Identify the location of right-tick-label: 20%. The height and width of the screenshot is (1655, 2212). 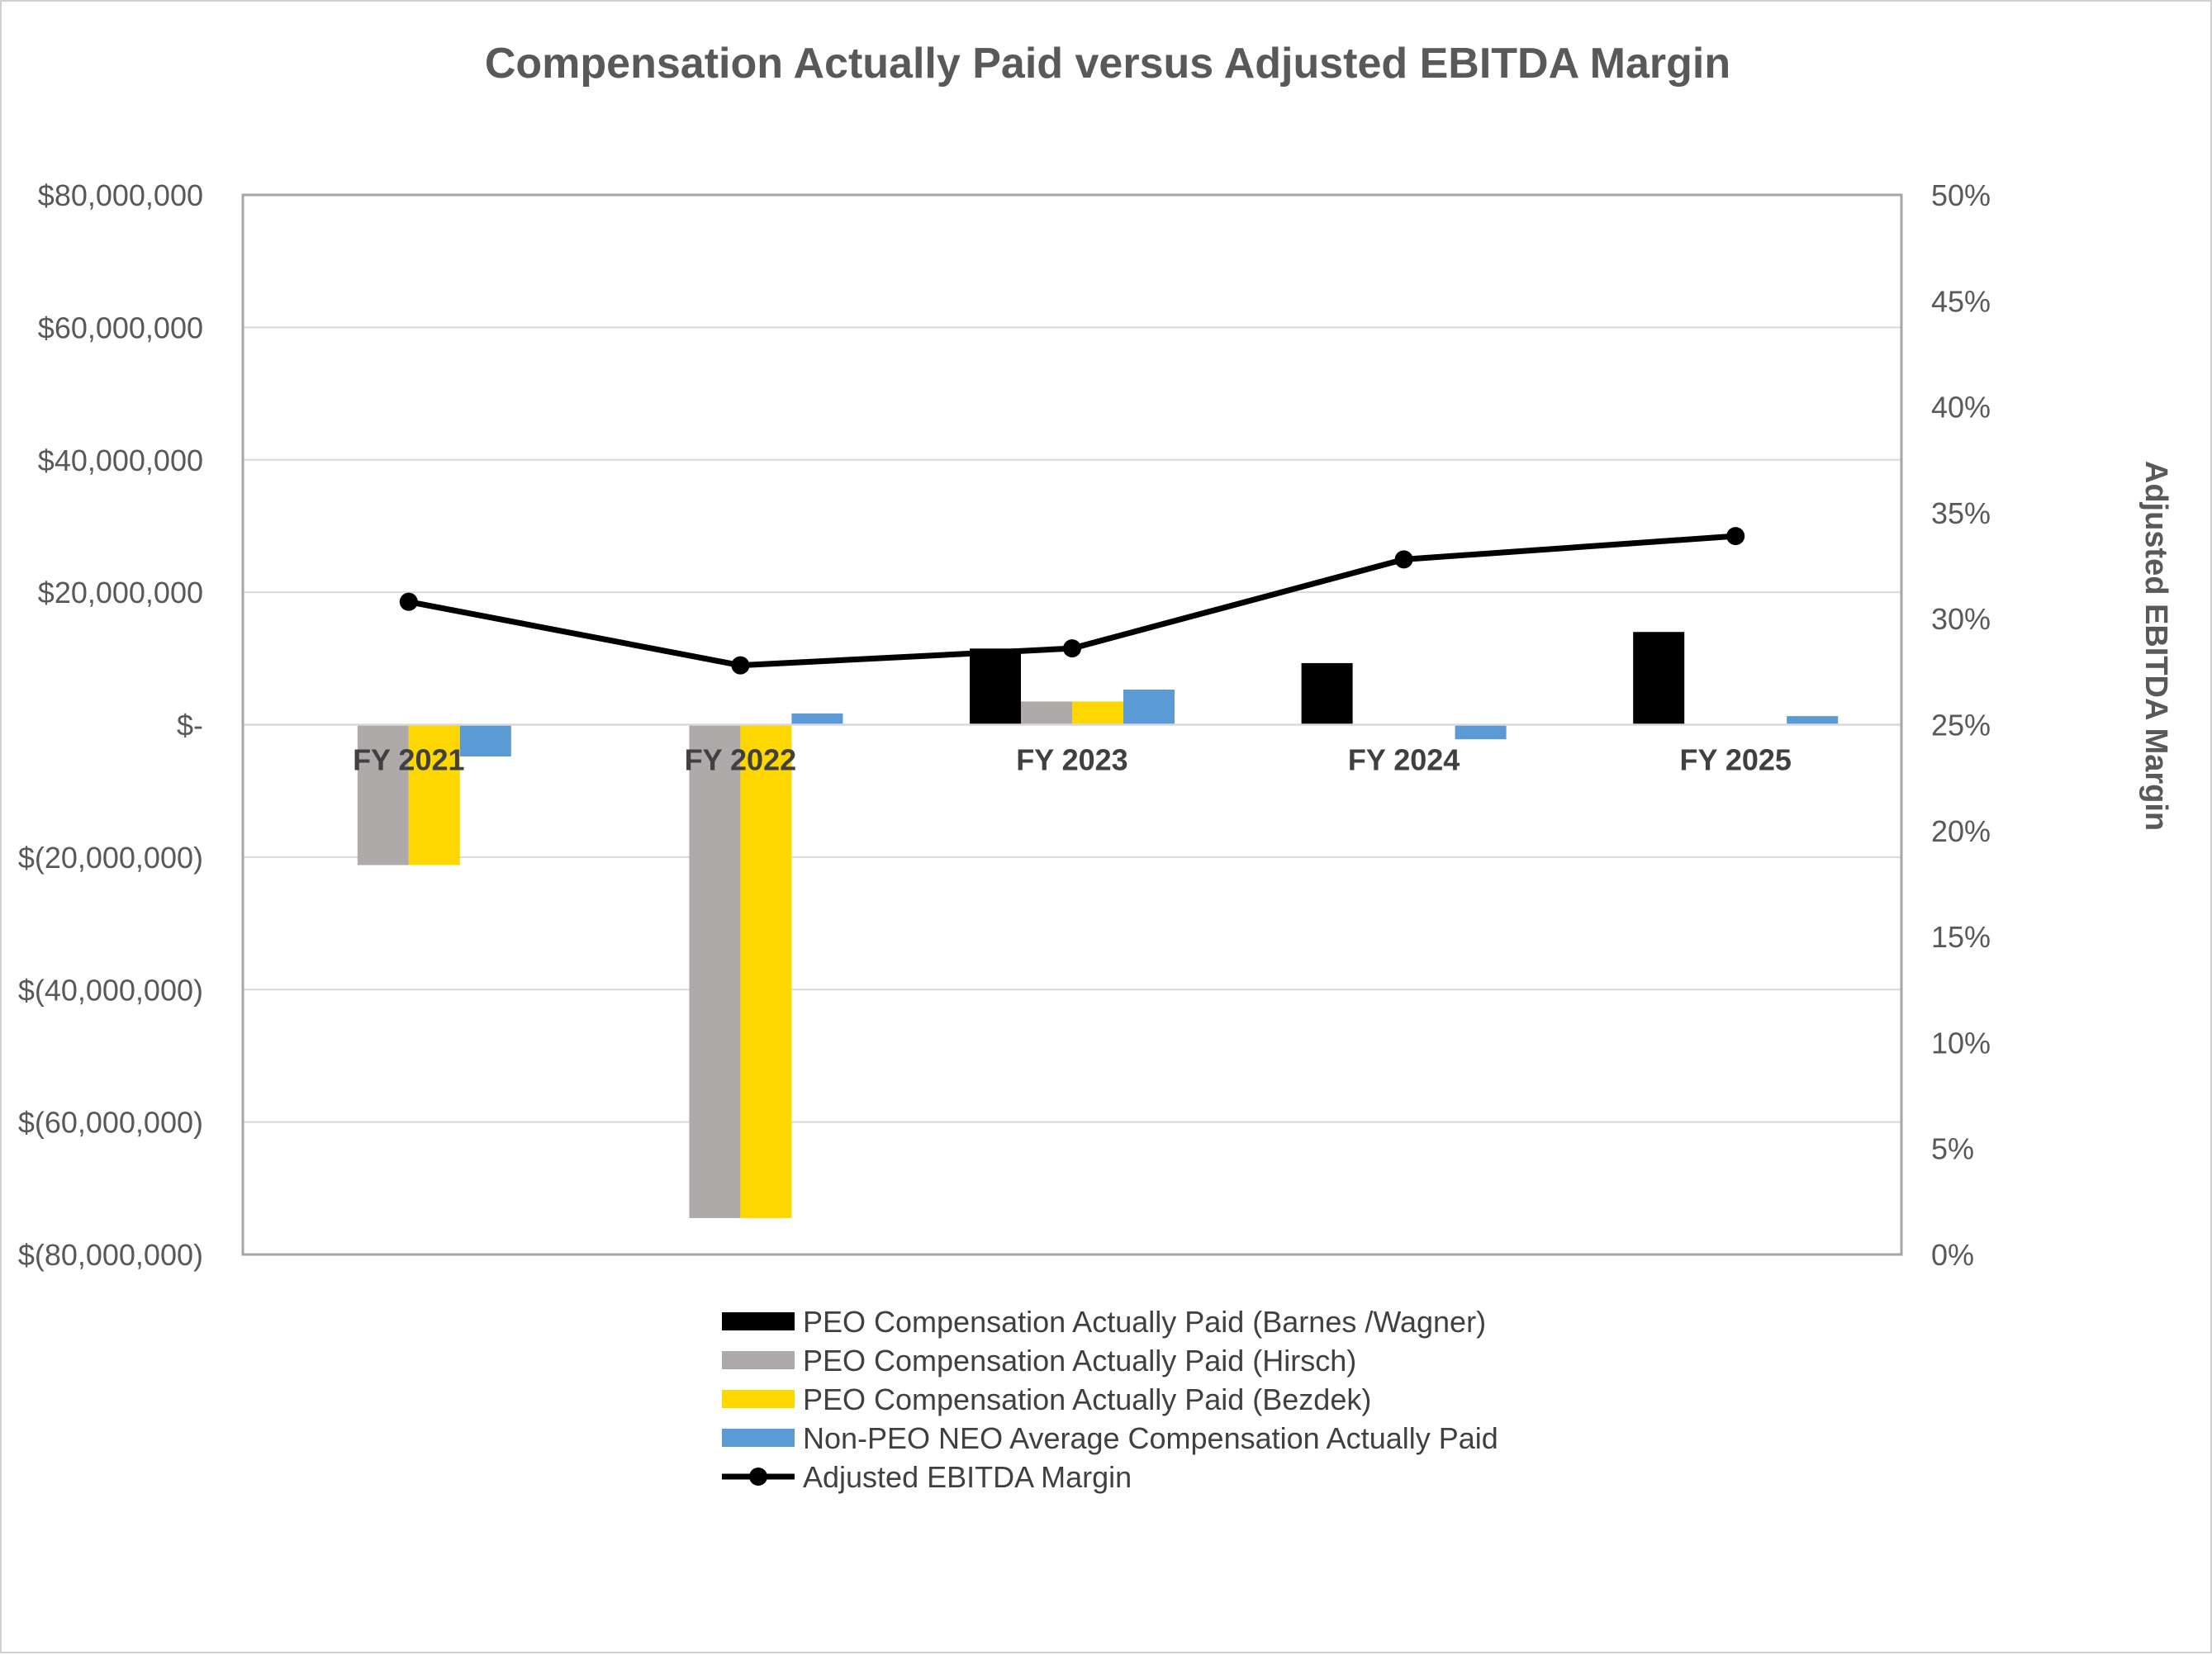
(1961, 831).